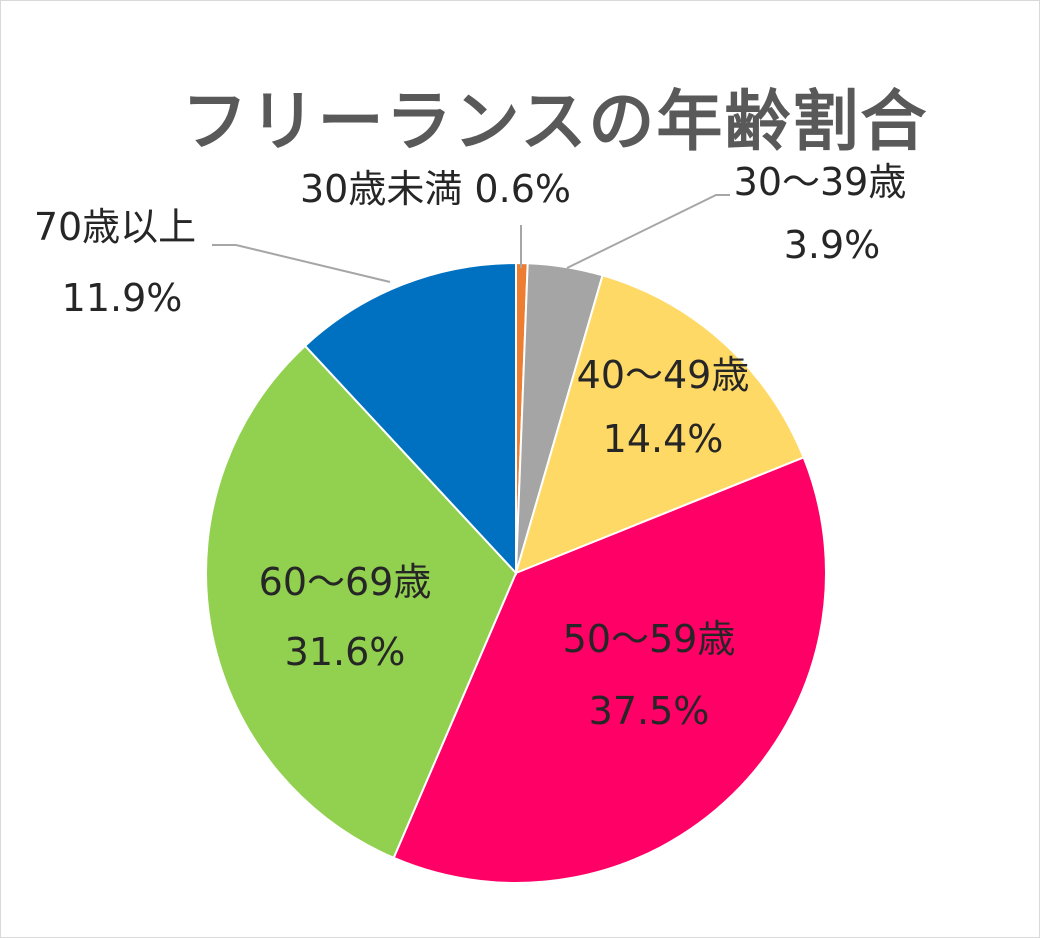 This screenshot has width=1040, height=938. Describe the element at coordinates (435, 189) in the screenshot. I see `slice-label-1: 30歳未満 0.6%` at that location.